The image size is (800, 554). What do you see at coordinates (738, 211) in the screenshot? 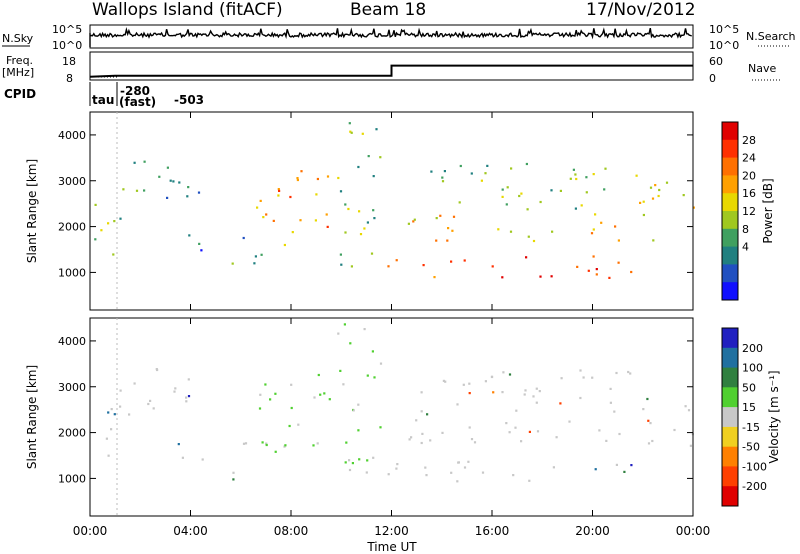
I see `power-colorbar: 28 24 20 16 12 8 4` at bounding box center [738, 211].